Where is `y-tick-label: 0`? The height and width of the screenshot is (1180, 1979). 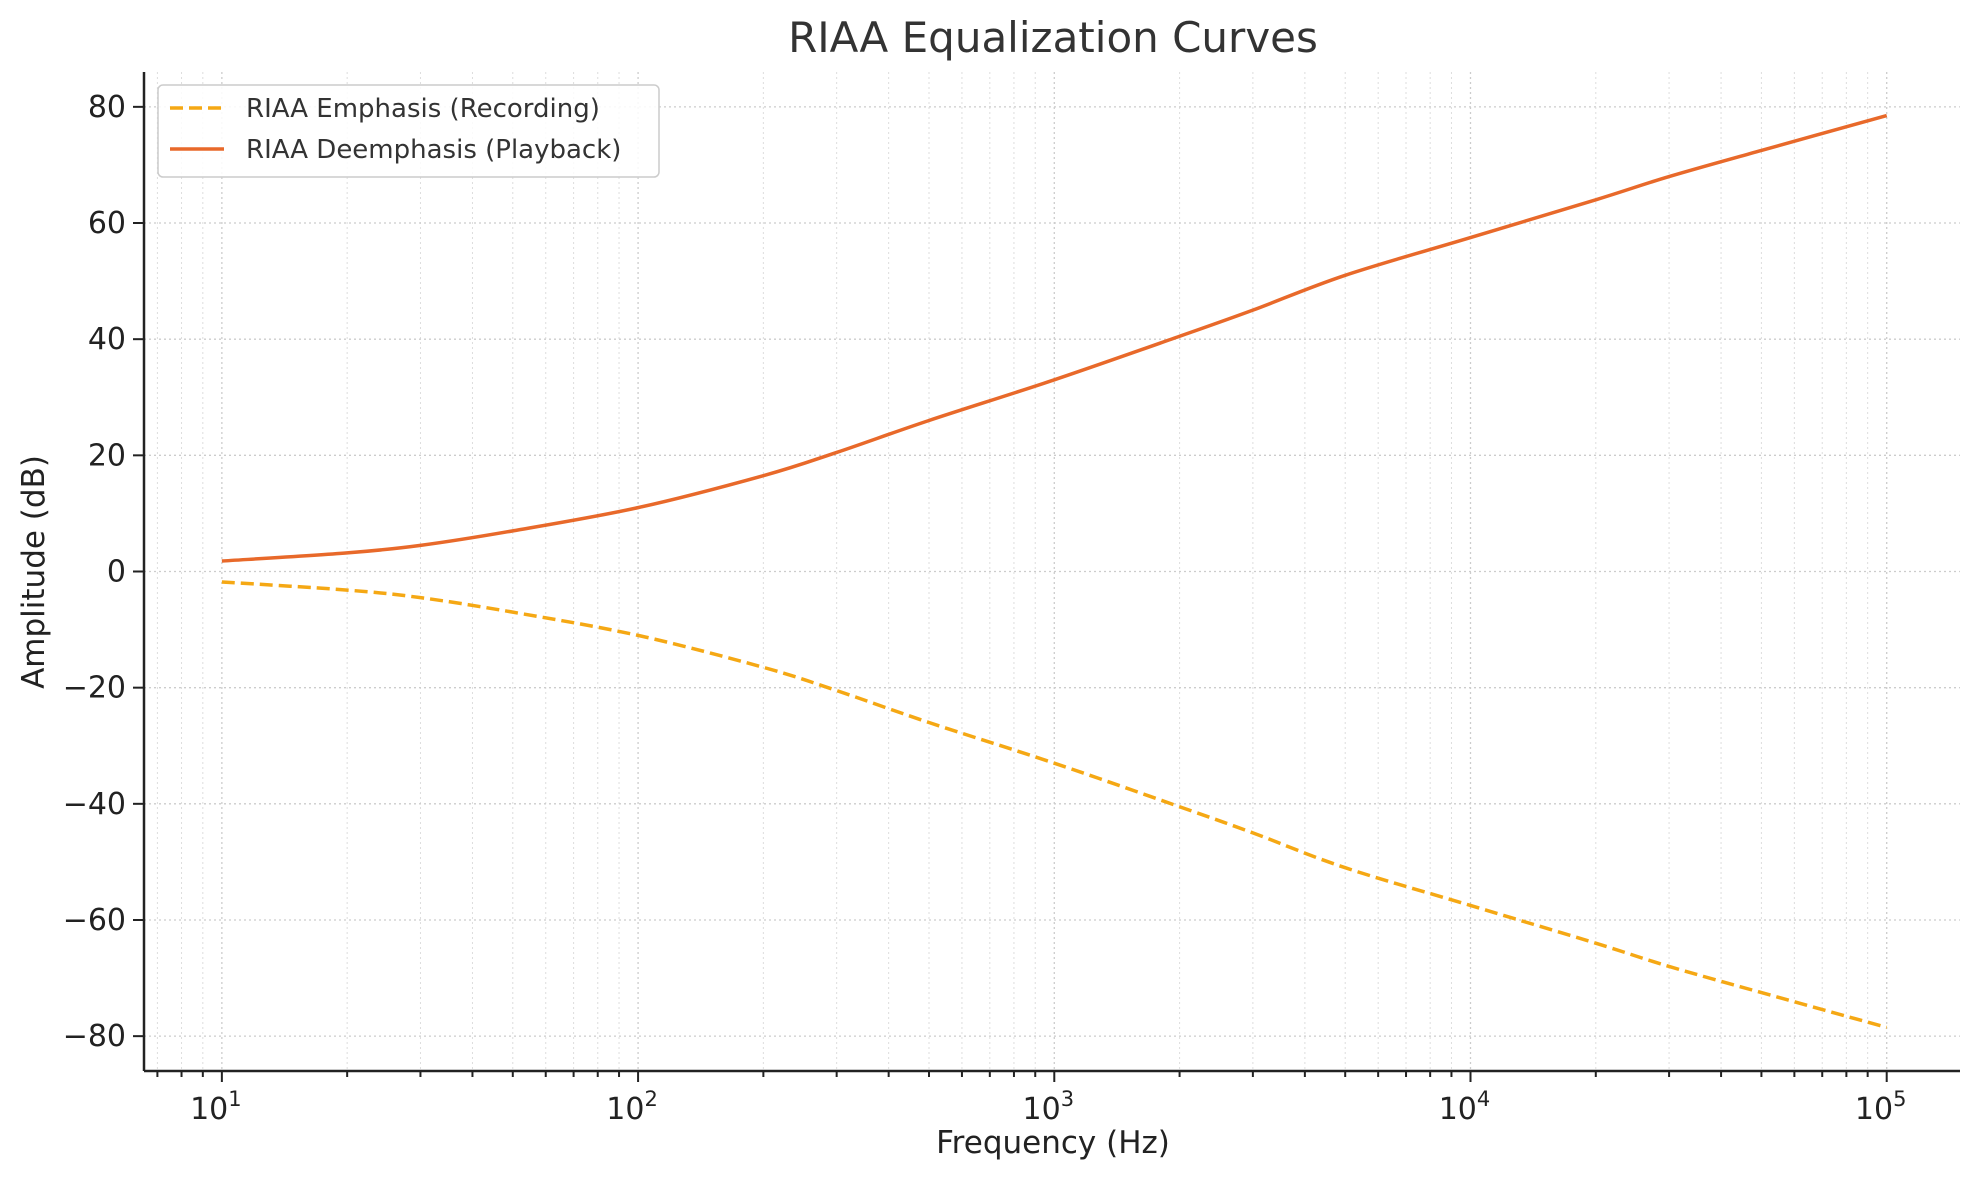 y-tick-label: 0 is located at coordinates (116, 572).